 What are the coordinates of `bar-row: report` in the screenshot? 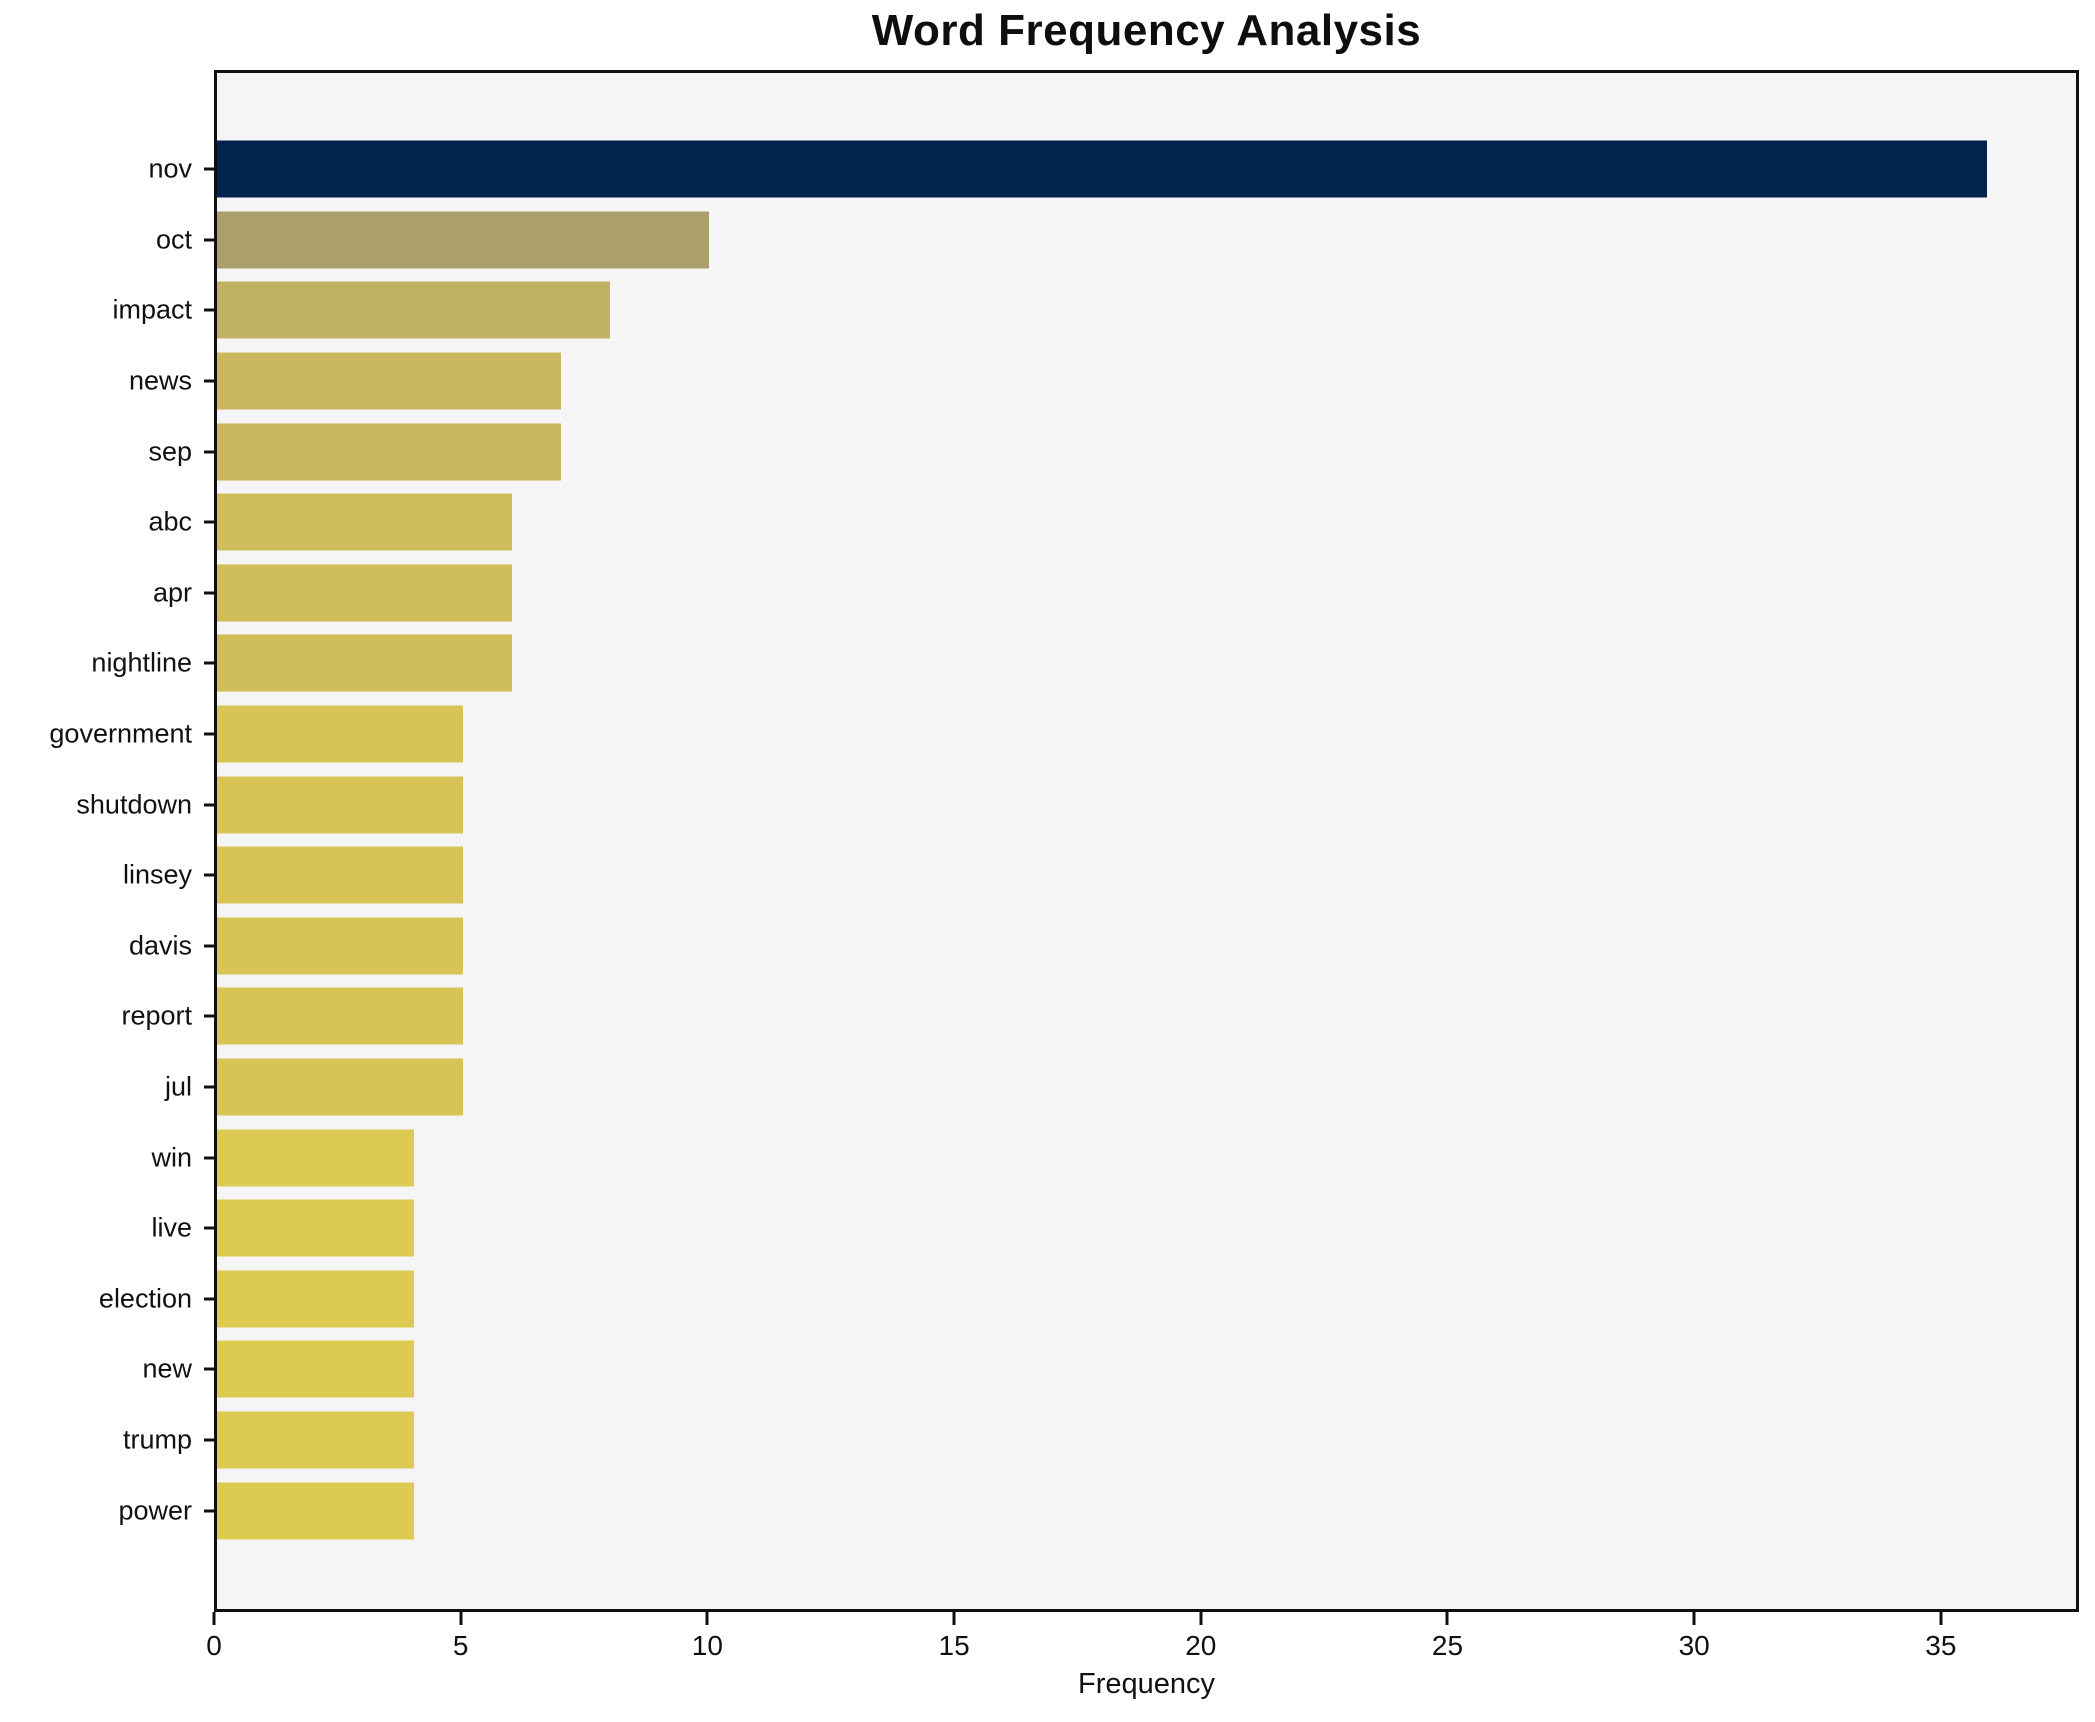 It's located at (1098, 1016).